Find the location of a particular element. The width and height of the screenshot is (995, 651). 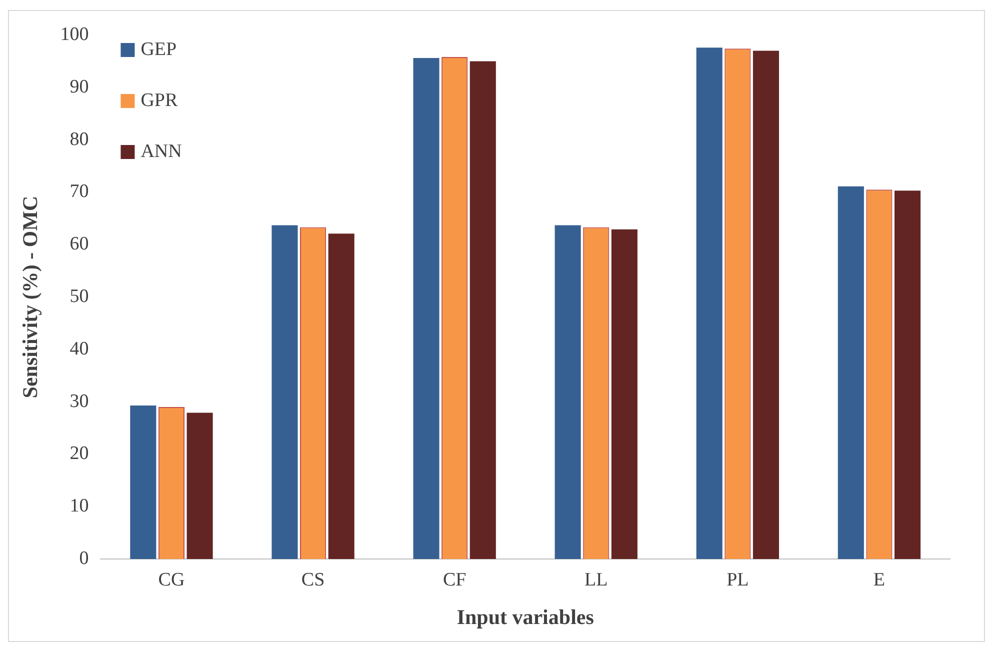

x-axis-title: Input variables is located at coordinates (525, 616).